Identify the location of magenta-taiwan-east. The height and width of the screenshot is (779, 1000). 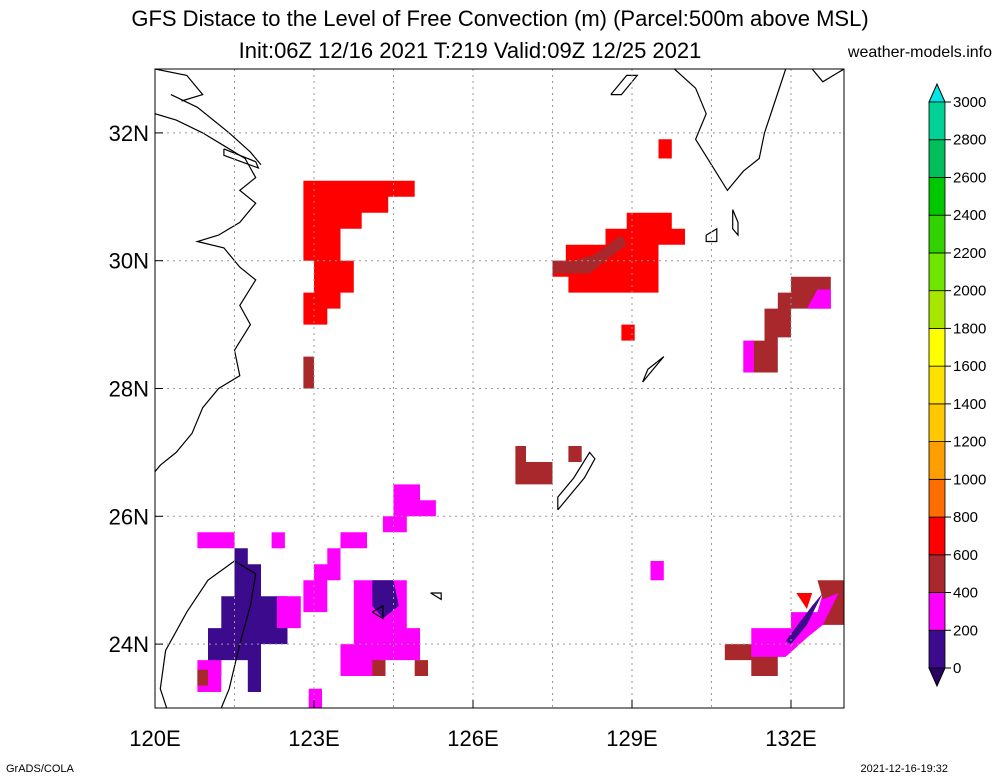
(288, 612).